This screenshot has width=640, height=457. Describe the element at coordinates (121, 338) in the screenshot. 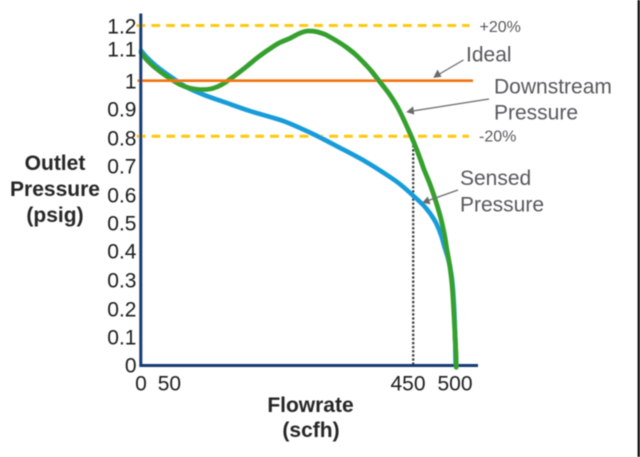

I see `svg-text: 0.1` at that location.